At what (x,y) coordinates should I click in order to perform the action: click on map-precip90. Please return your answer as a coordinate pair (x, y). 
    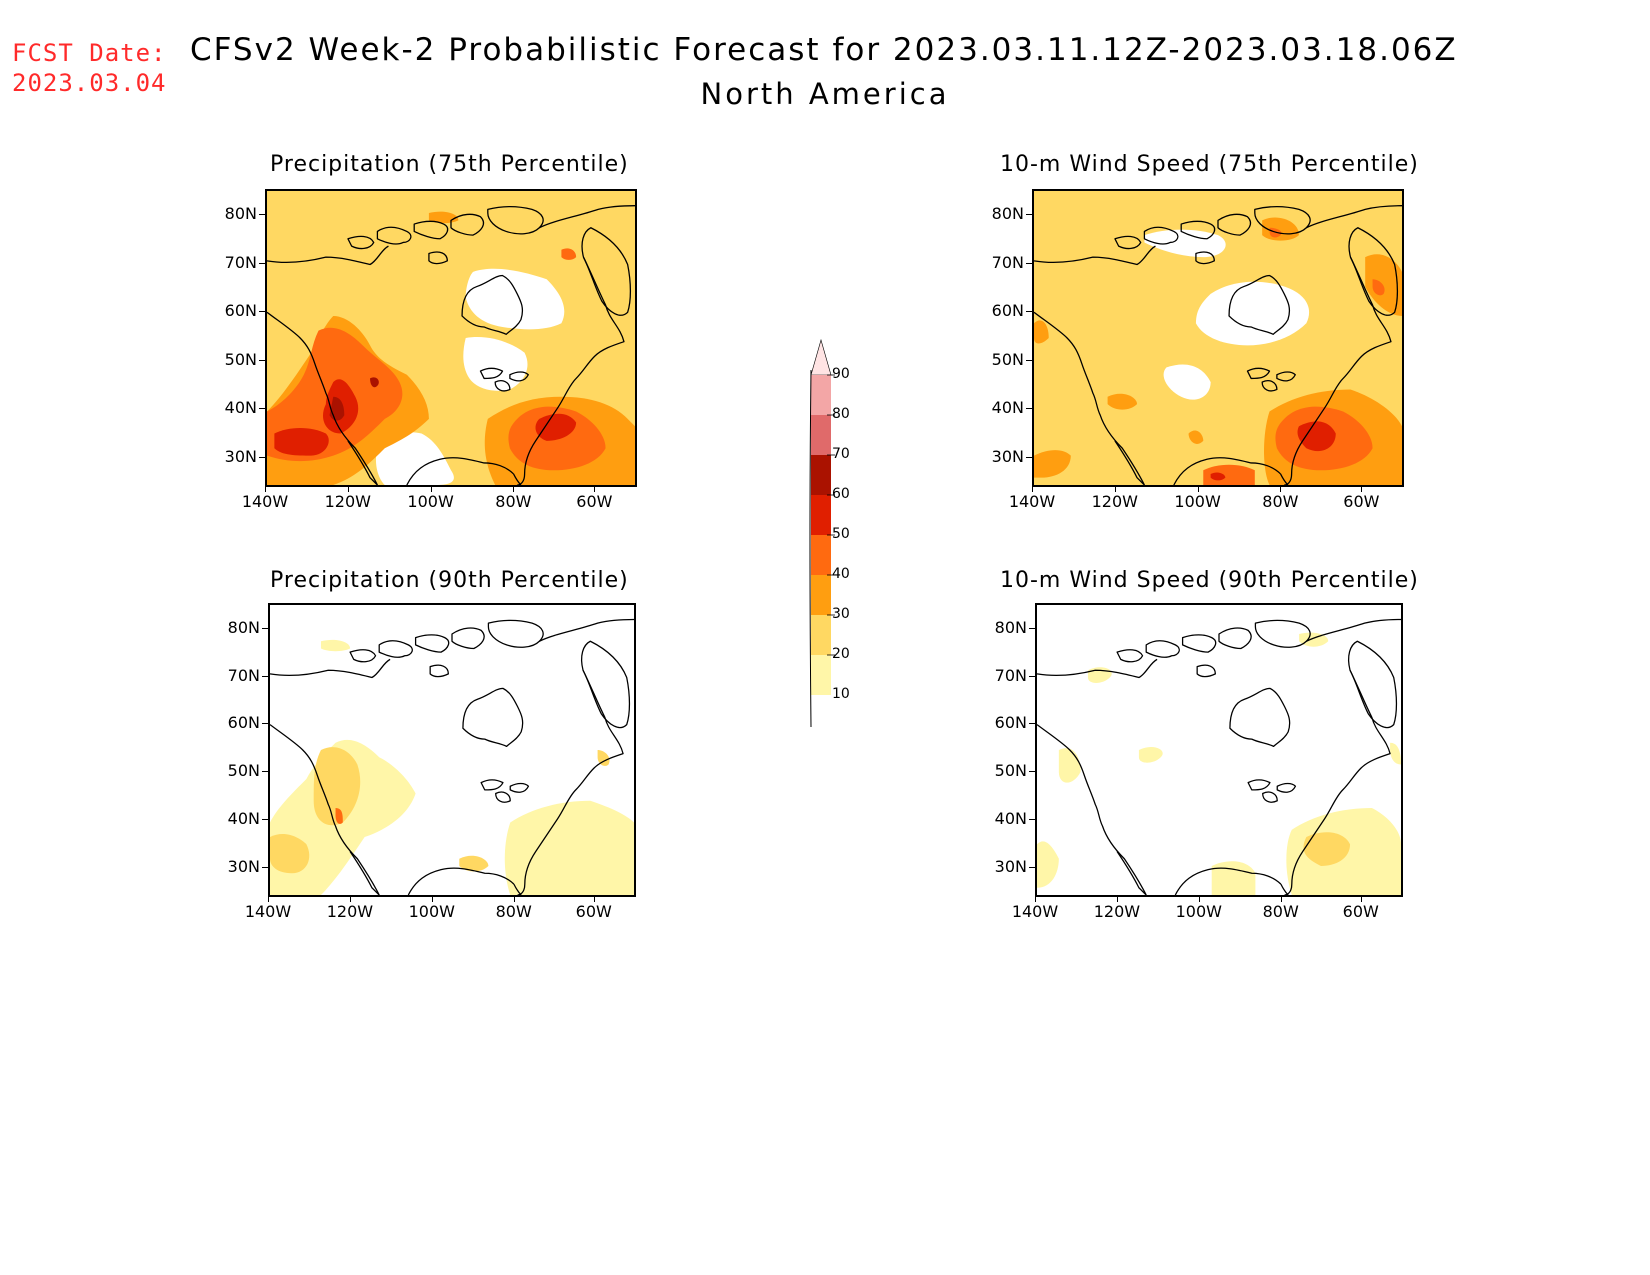
    Looking at the image, I should click on (452, 750).